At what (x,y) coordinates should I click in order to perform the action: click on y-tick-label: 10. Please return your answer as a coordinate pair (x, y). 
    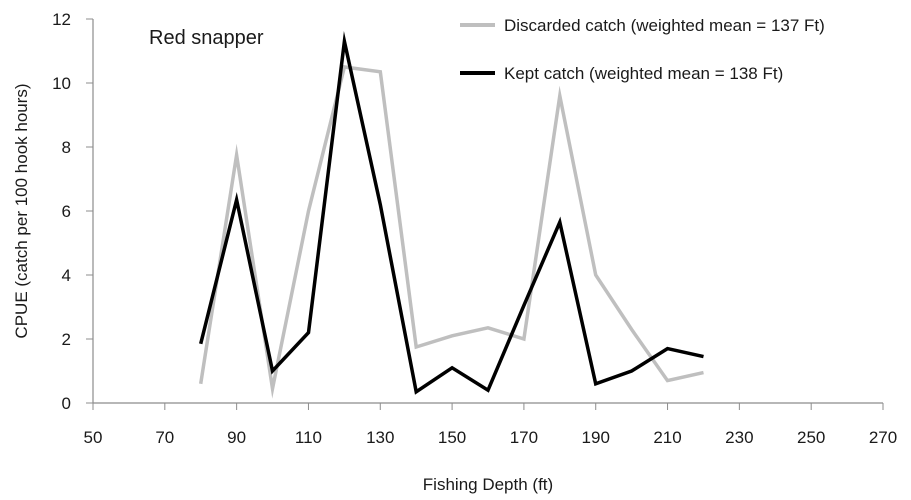
    Looking at the image, I should click on (61, 83).